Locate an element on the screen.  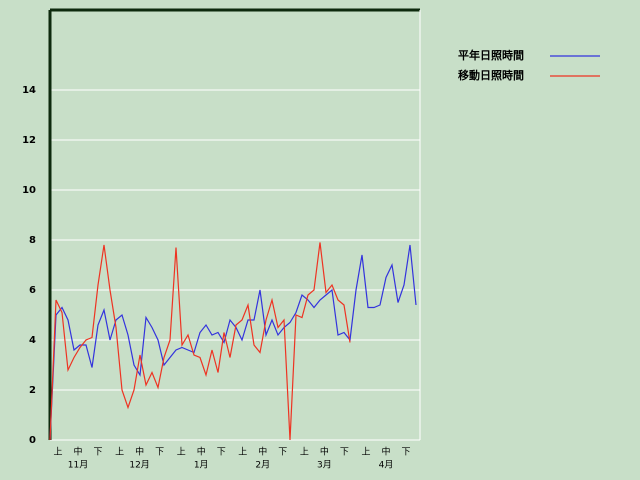
y-tick-label: 6 is located at coordinates (32, 290).